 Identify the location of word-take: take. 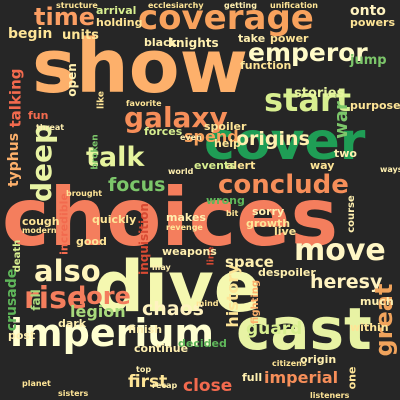
(252, 38).